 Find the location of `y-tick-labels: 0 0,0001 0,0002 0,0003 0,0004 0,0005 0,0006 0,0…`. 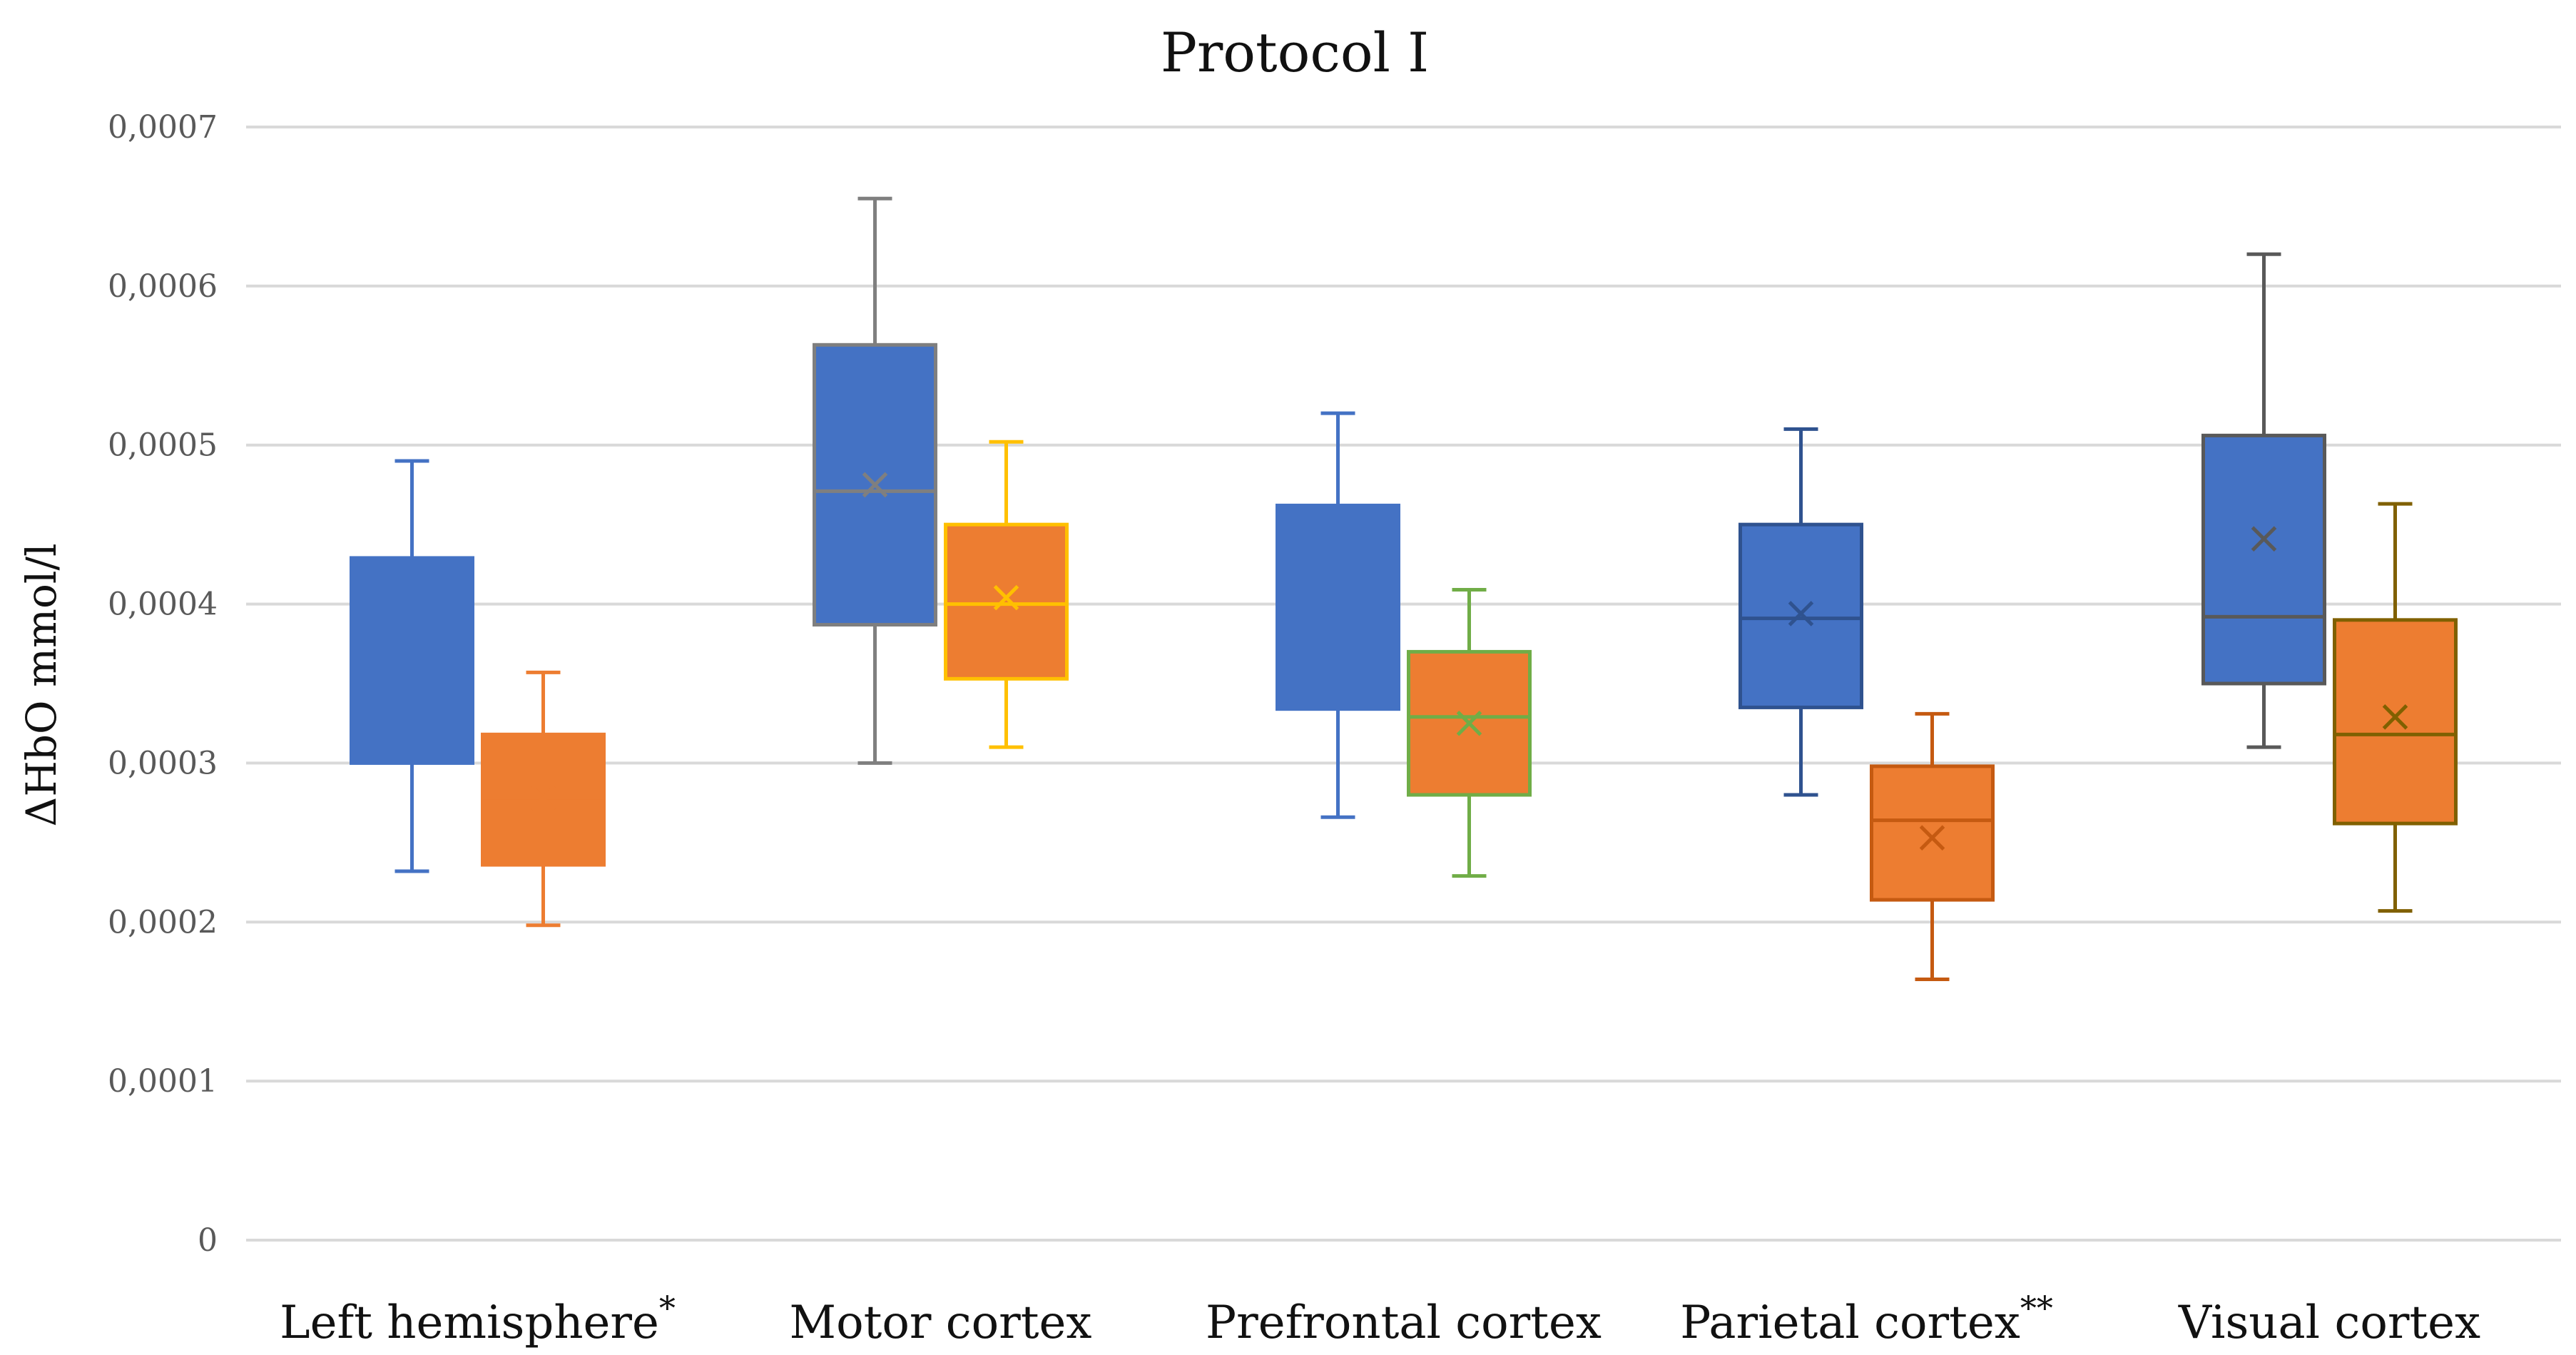

y-tick-labels: 0 0,0001 0,0002 0,0003 0,0004 0,0005 0,0006 0,0… is located at coordinates (163, 684).